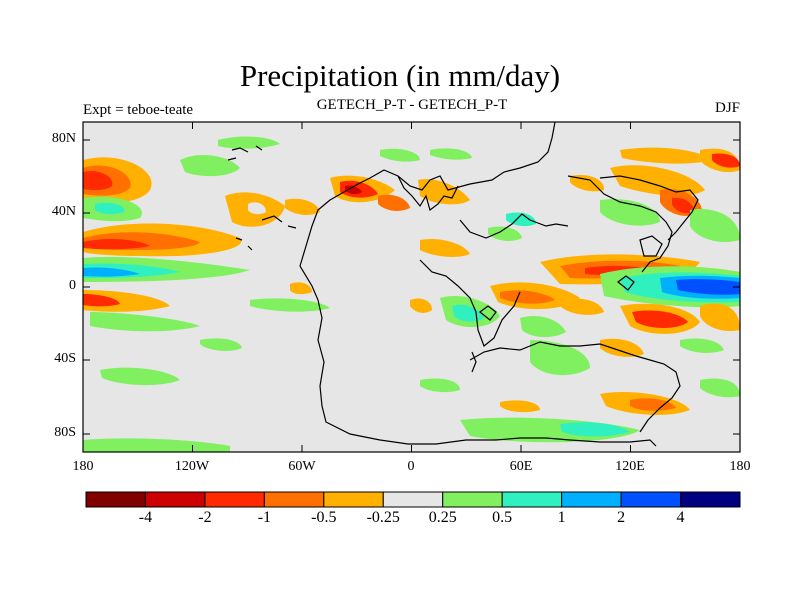 Image resolution: width=800 pixels, height=600 pixels. What do you see at coordinates (383, 517) in the screenshot?
I see `colorbar-label: -0.25` at bounding box center [383, 517].